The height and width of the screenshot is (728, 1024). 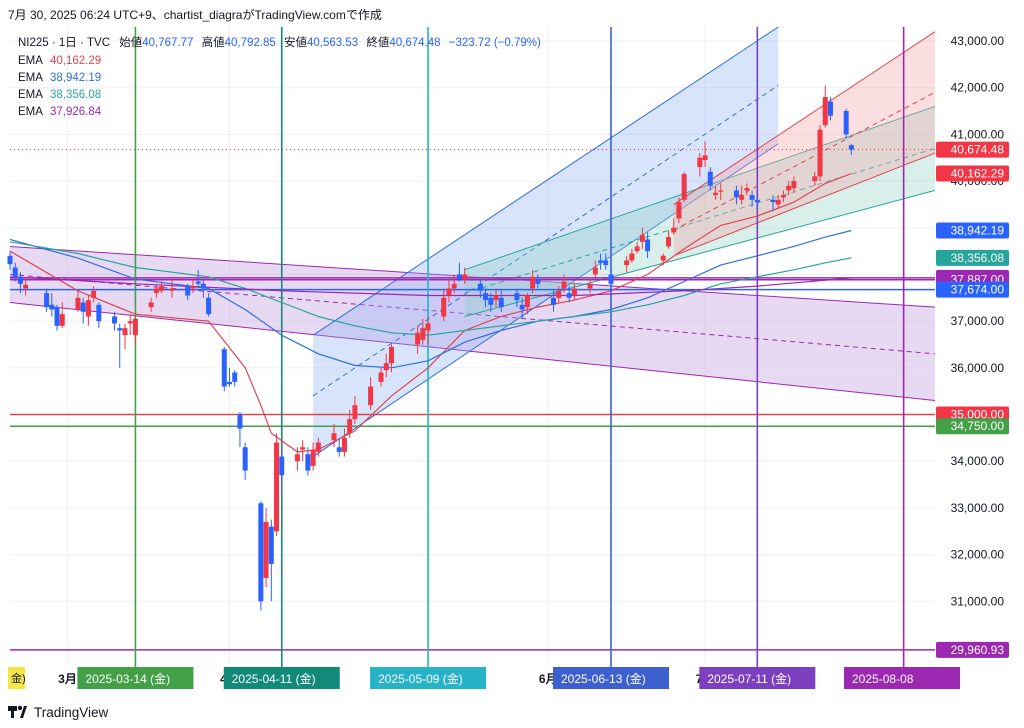 What do you see at coordinates (75, 95) in the screenshot?
I see `ema-legend-value: 38,356.08` at bounding box center [75, 95].